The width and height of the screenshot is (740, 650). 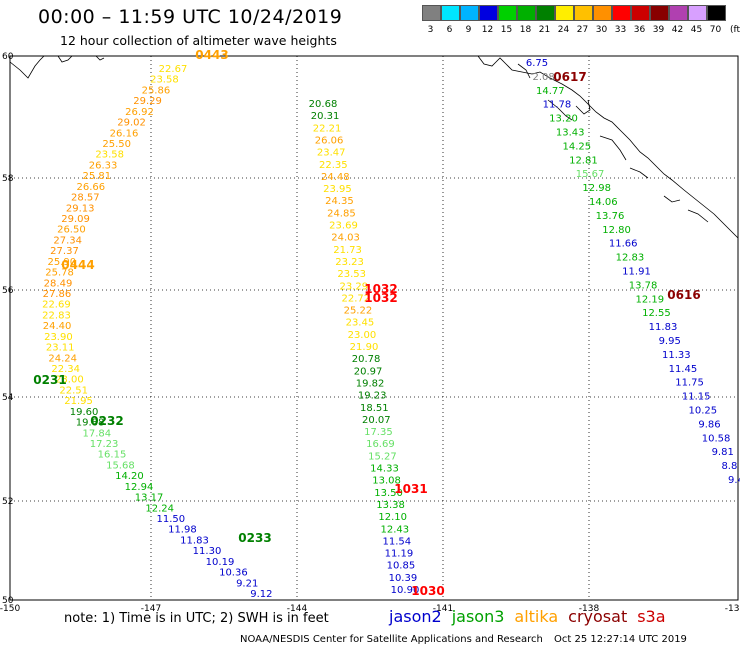 I want to click on wave-height-value: 24.03, so click(x=345, y=238).